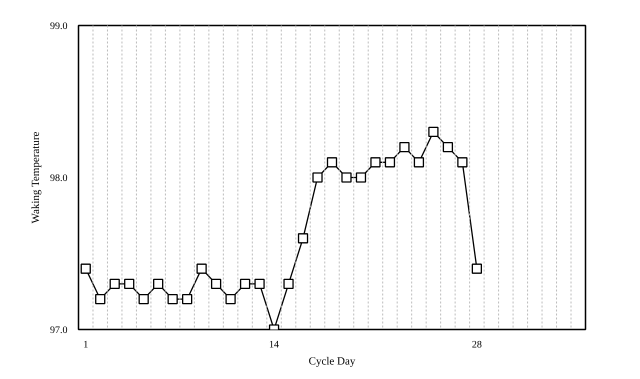 Image resolution: width=640 pixels, height=379 pixels. Describe the element at coordinates (59, 178) in the screenshot. I see `y-tick-label: 98.0` at that location.